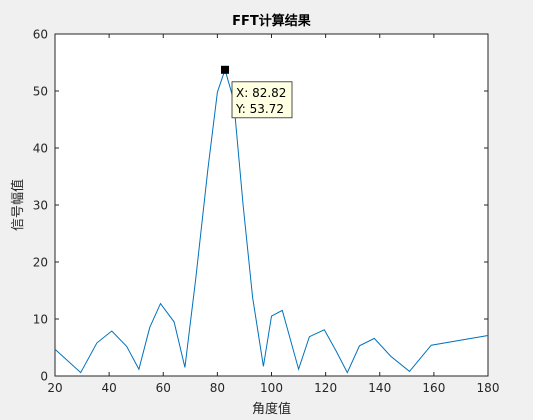 The image size is (533, 420). Describe the element at coordinates (54, 388) in the screenshot. I see `x-tick-label: 20` at that location.